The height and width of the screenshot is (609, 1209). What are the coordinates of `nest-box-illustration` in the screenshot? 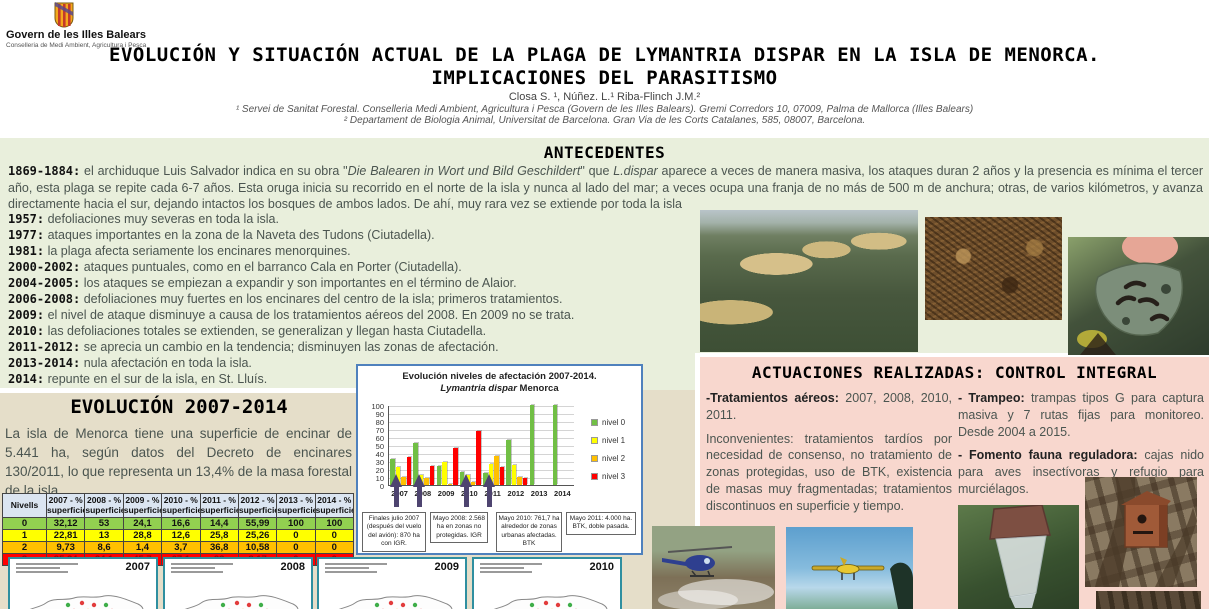 It's located at (1146, 532).